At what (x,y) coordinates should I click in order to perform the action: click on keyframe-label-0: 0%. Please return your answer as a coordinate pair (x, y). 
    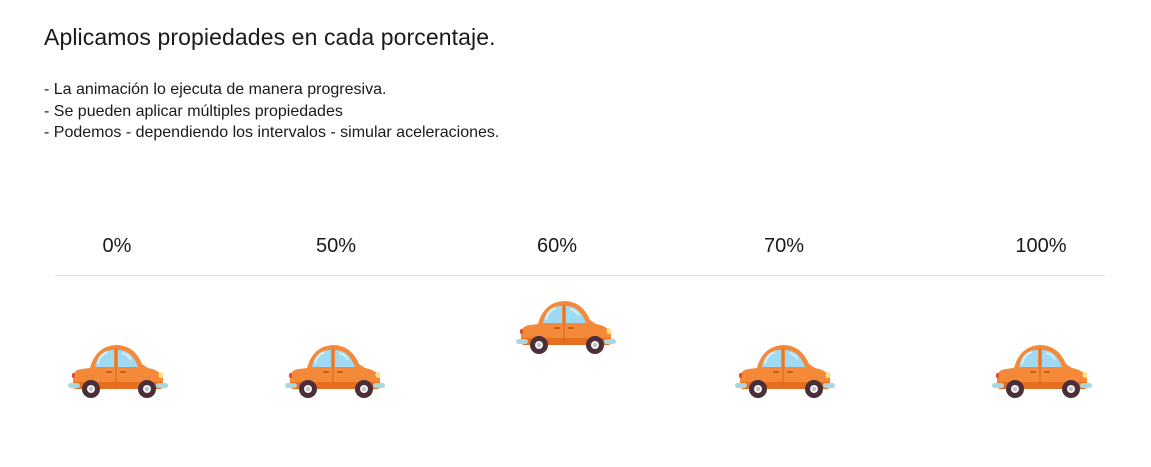
    Looking at the image, I should click on (117, 246).